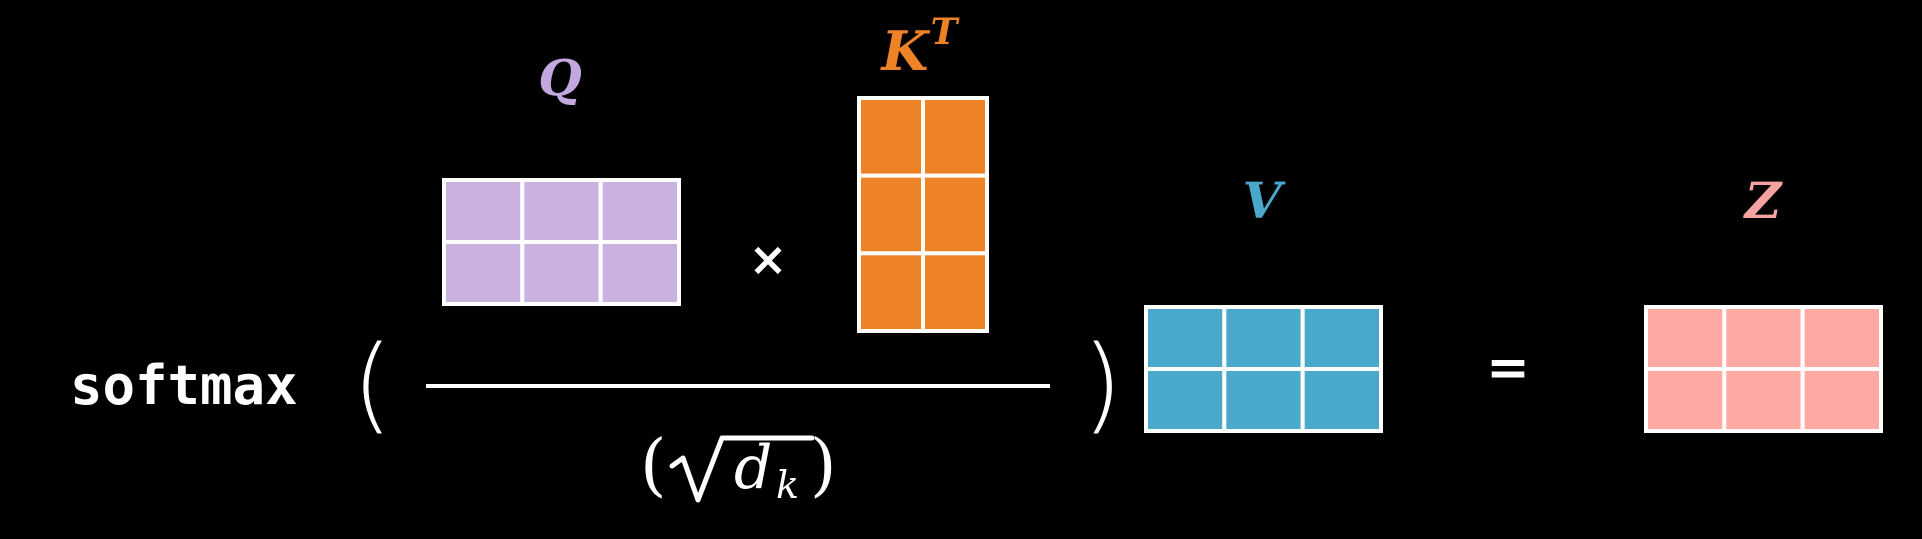  What do you see at coordinates (372, 384) in the screenshot?
I see `outer-open-paren: (` at bounding box center [372, 384].